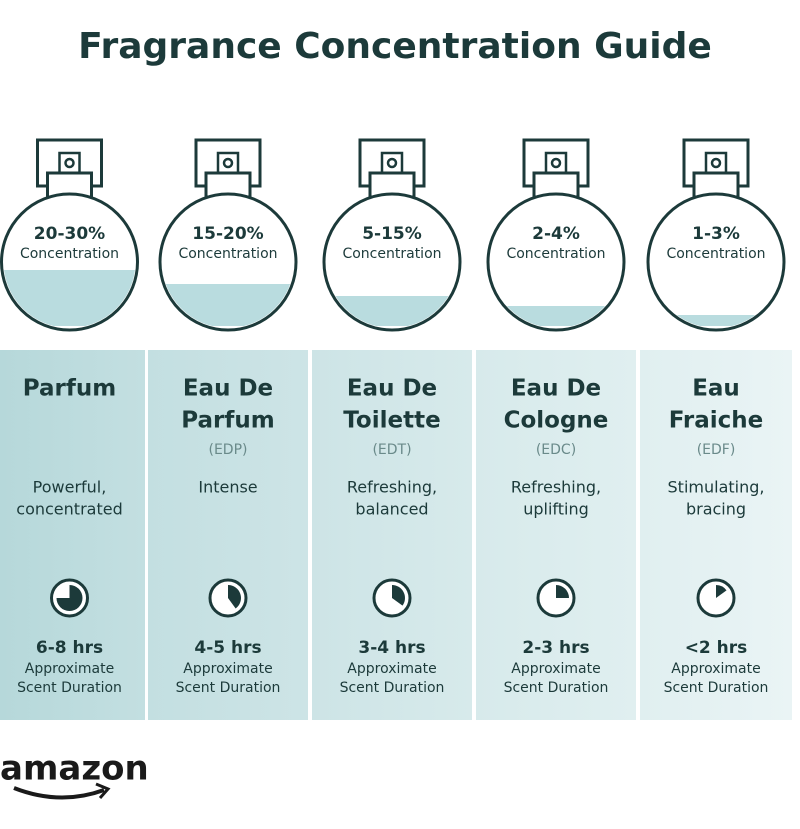 The height and width of the screenshot is (829, 800). Describe the element at coordinates (716, 185) in the screenshot. I see `bottle-neck` at that location.